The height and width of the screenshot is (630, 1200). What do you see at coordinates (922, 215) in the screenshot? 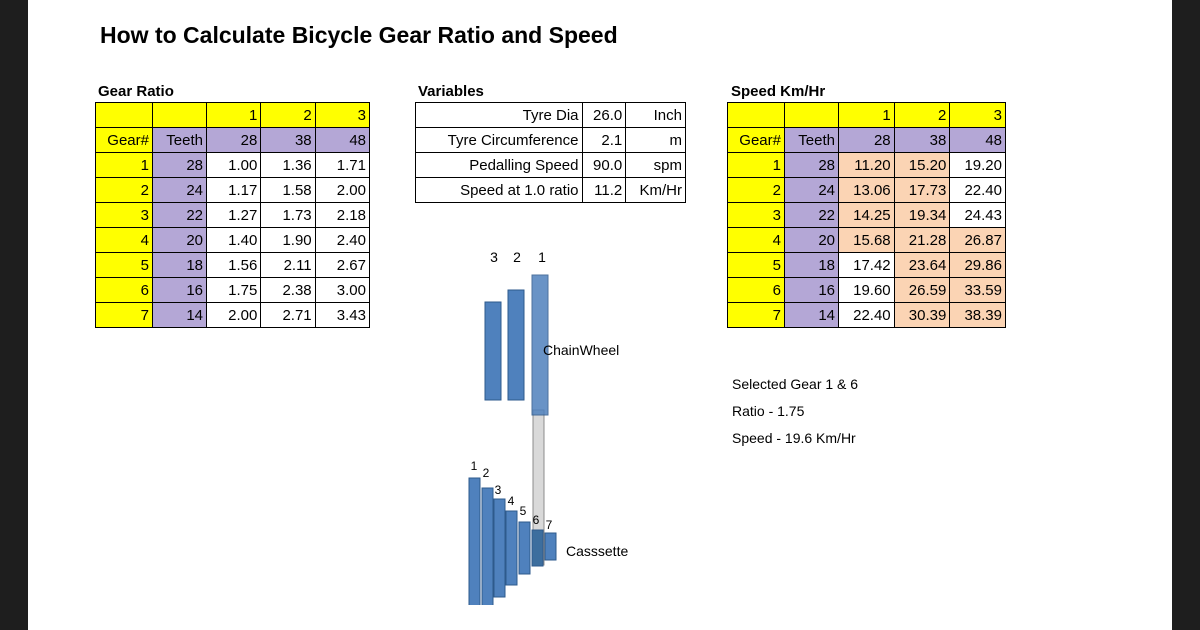
I see `speed-value: 19.34` at bounding box center [922, 215].